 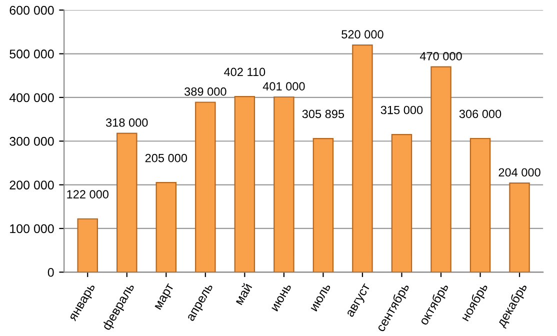 I want to click on y-tick-label: 500 000, so click(x=32, y=54).